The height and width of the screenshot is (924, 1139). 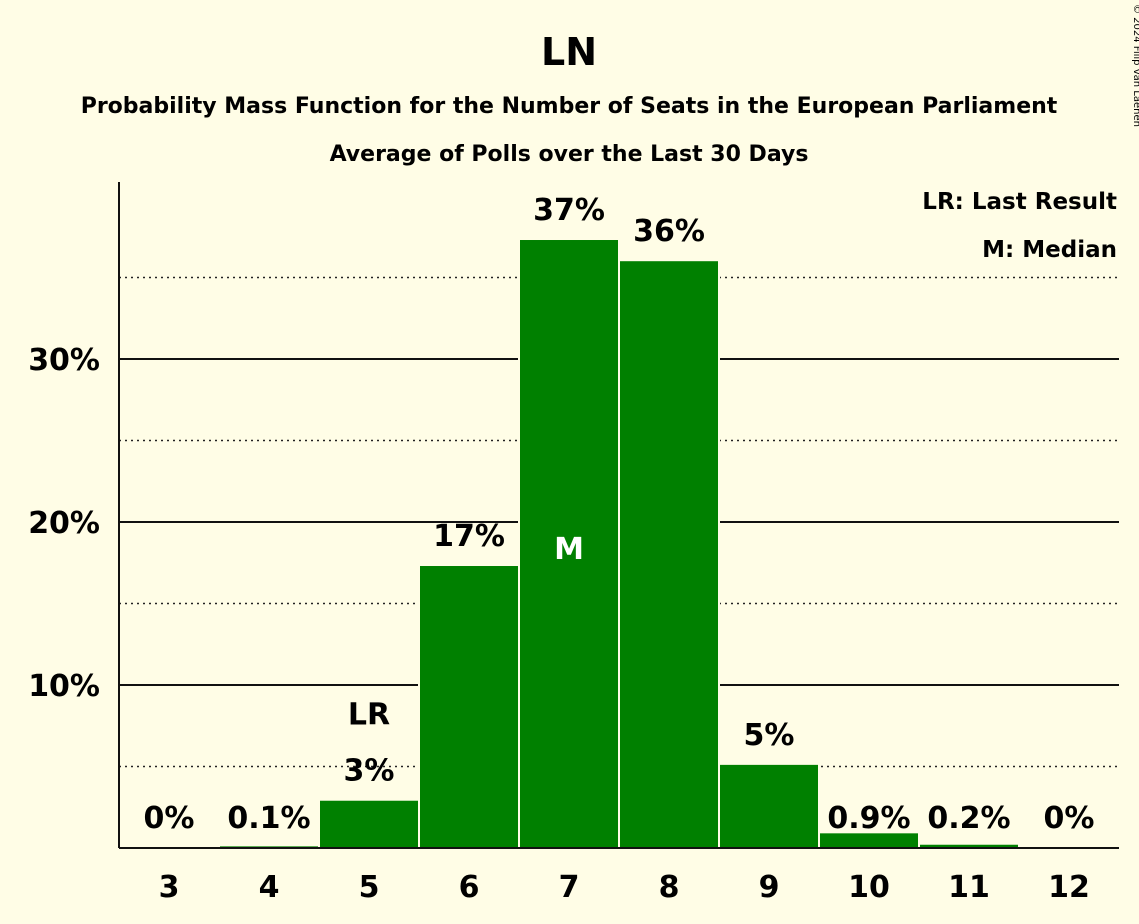 I want to click on data-label: 3%, so click(x=369, y=771).